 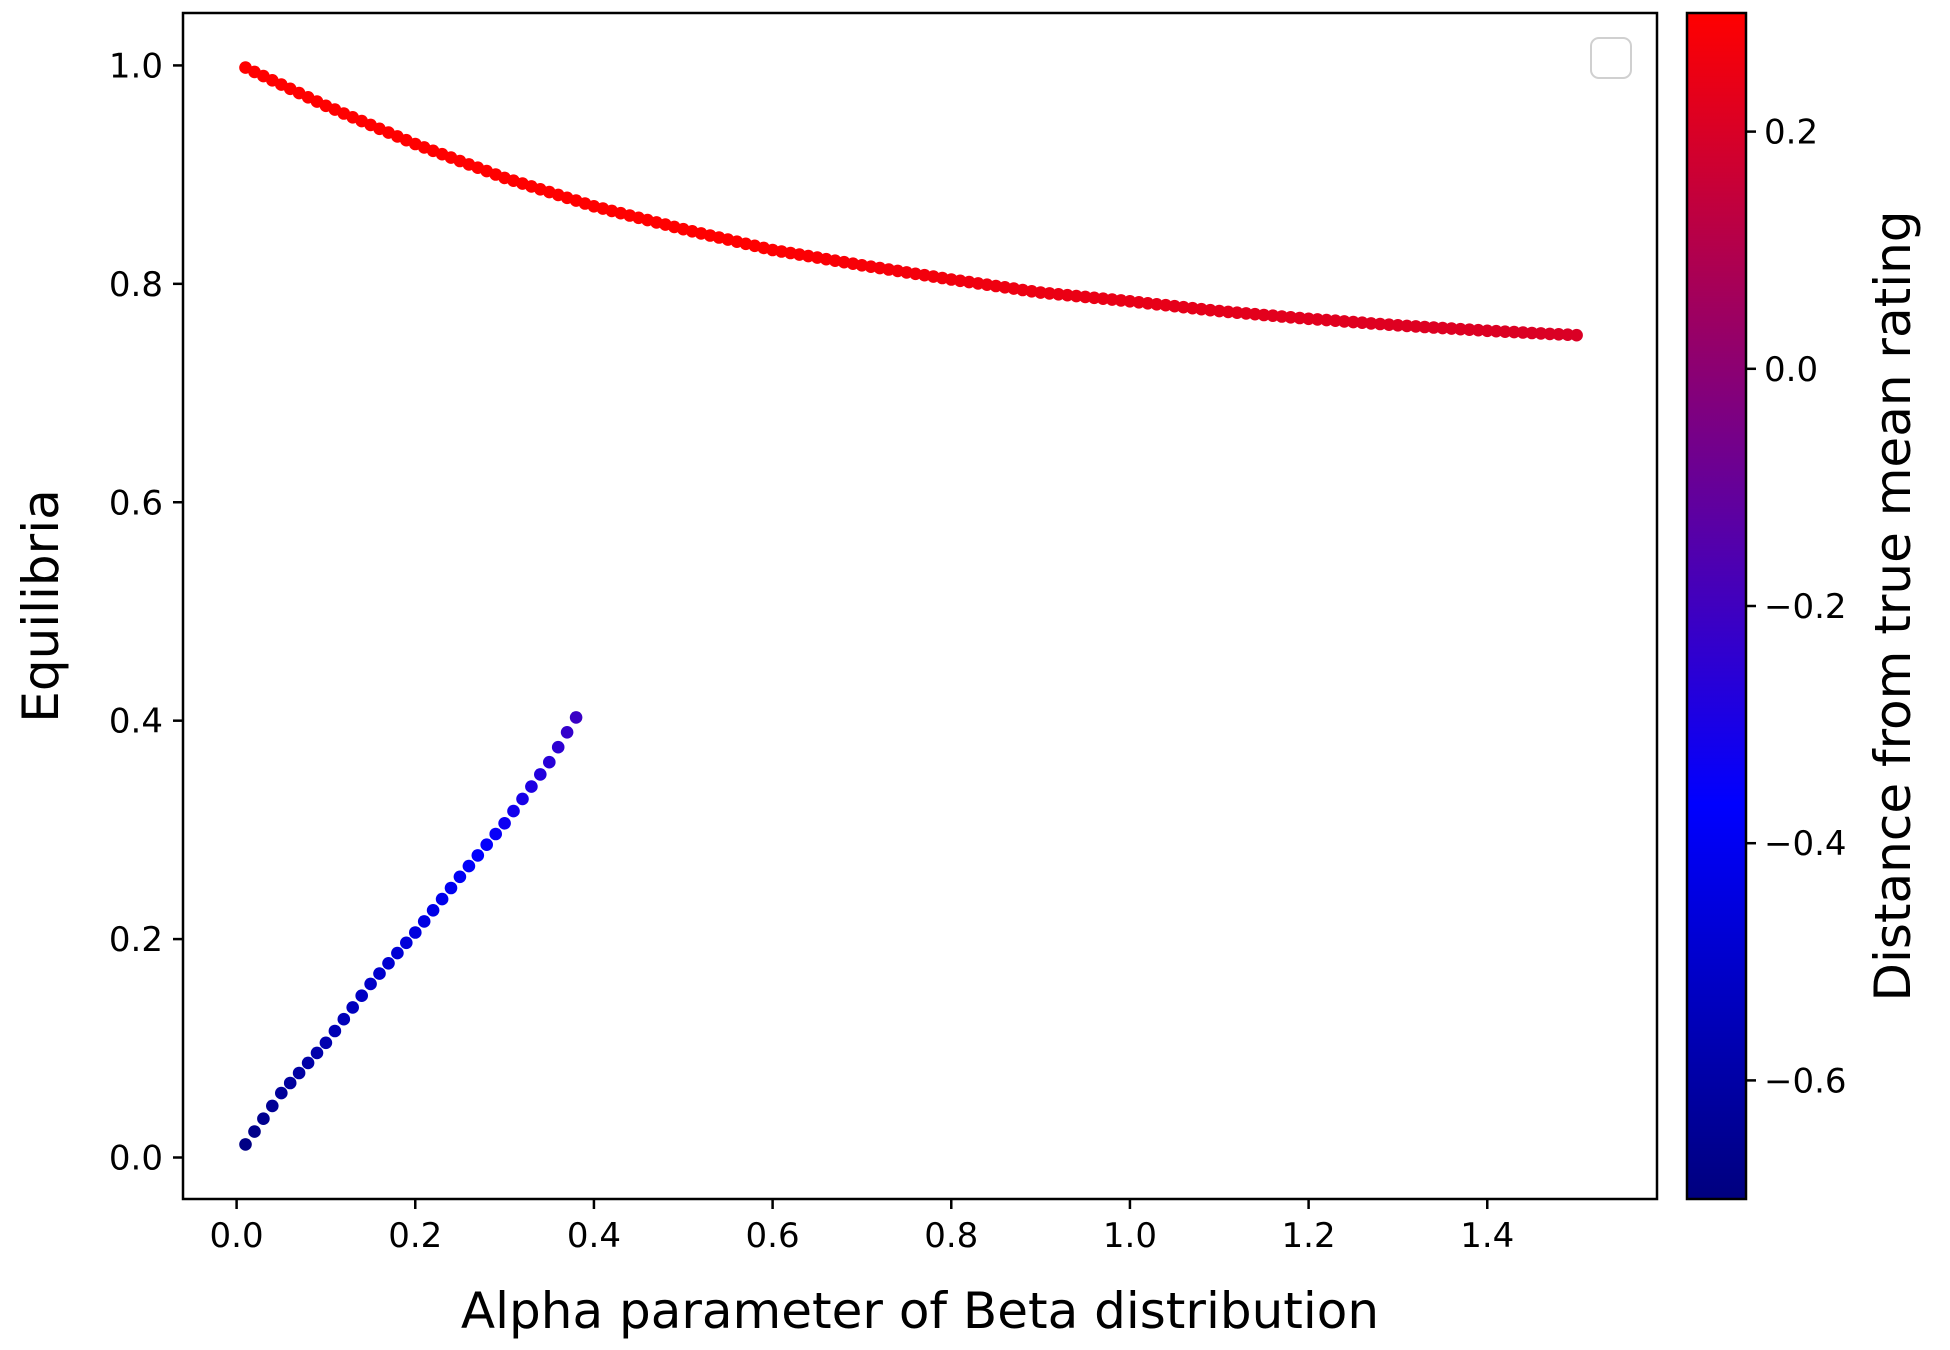 I want to click on legend-box, so click(x=1611, y=58).